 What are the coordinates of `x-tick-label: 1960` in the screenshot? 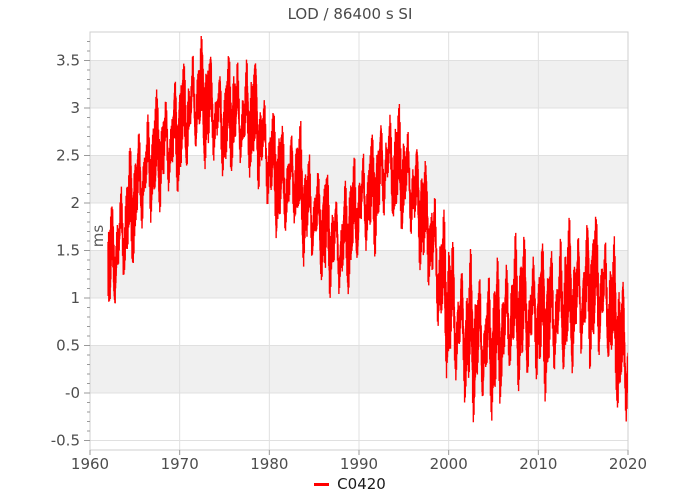 It's located at (90, 464).